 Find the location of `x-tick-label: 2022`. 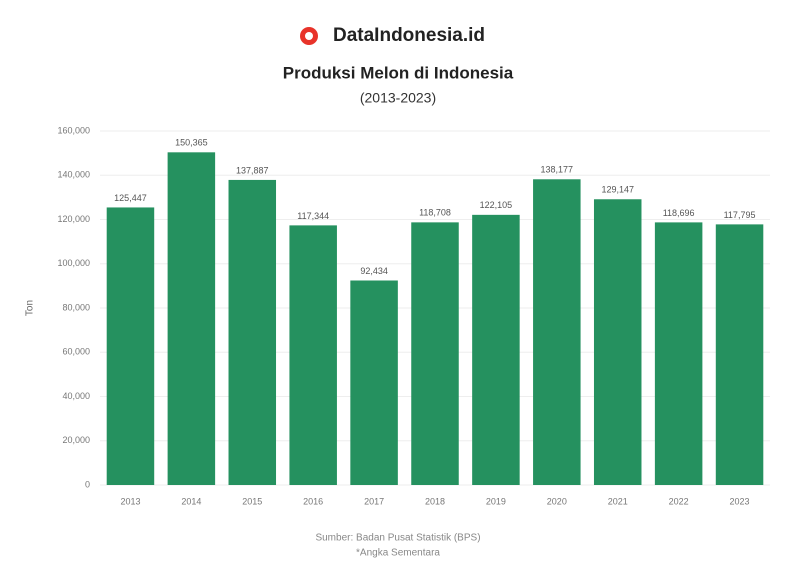

x-tick-label: 2022 is located at coordinates (679, 501).